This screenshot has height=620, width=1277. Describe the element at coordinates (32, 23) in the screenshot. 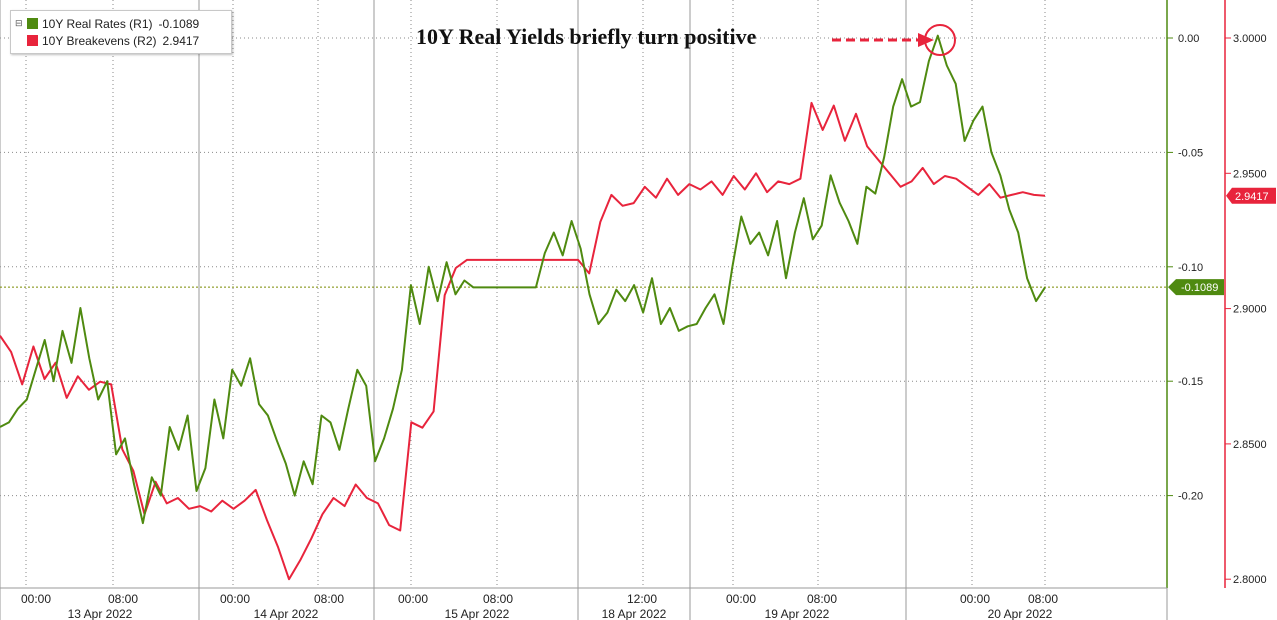

I see `legend-swatch-green` at that location.